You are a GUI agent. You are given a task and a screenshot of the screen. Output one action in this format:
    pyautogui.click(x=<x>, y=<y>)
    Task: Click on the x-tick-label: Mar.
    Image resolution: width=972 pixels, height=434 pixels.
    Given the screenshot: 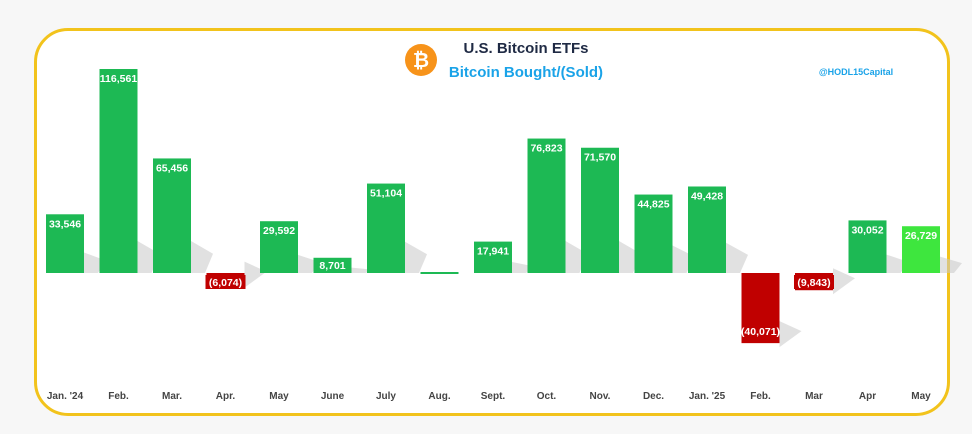 What is the action you would take?
    pyautogui.click(x=172, y=396)
    